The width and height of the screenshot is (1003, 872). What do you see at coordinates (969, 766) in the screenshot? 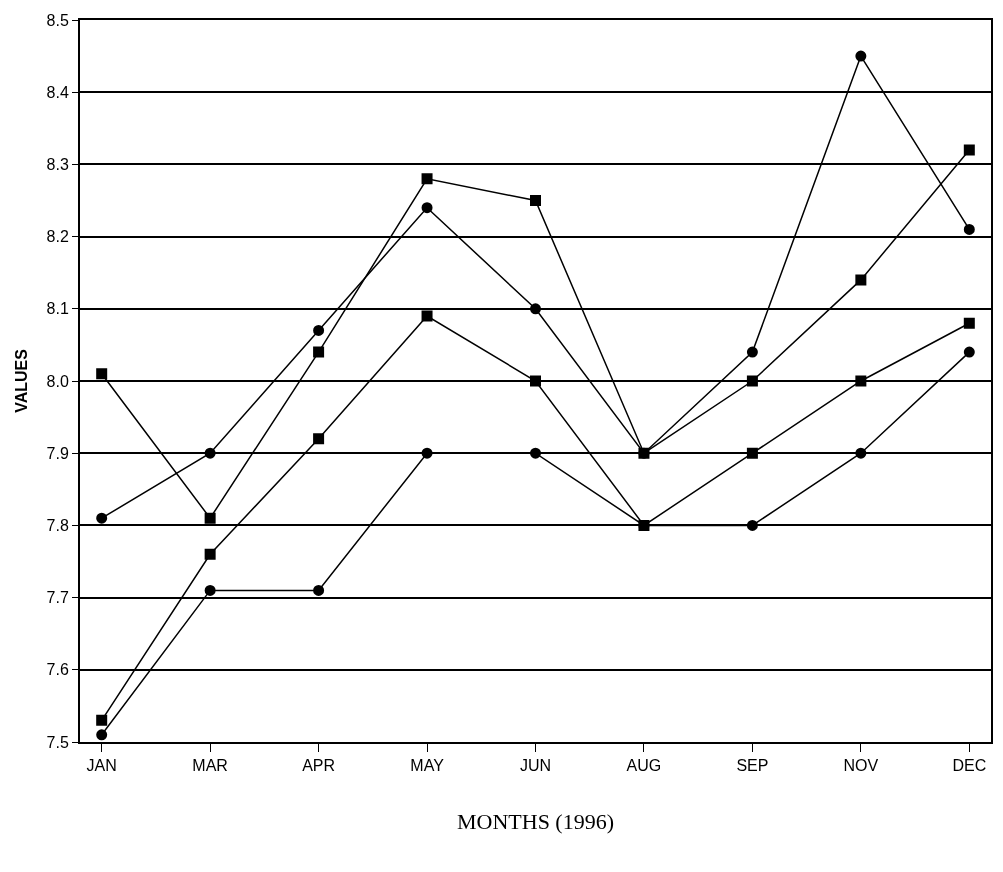
I see `x-tick-label: DEC` at bounding box center [969, 766].